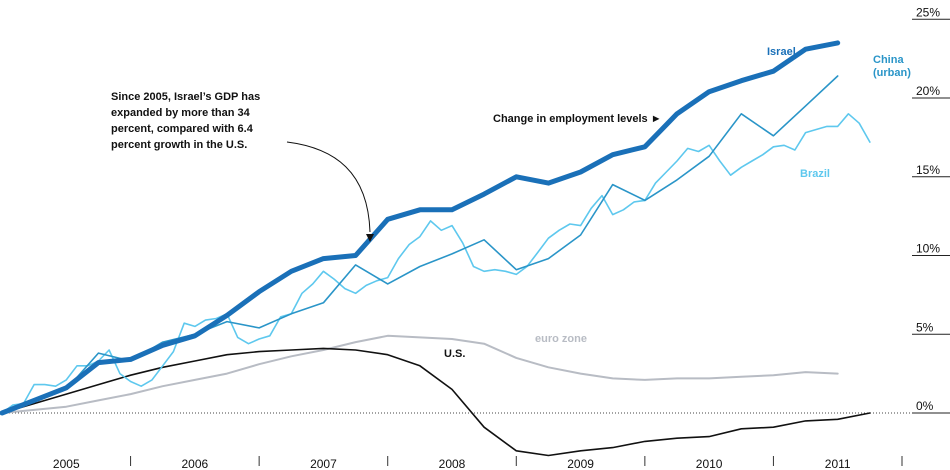  Describe the element at coordinates (928, 91) in the screenshot. I see `y-tick-label: 20%` at that location.